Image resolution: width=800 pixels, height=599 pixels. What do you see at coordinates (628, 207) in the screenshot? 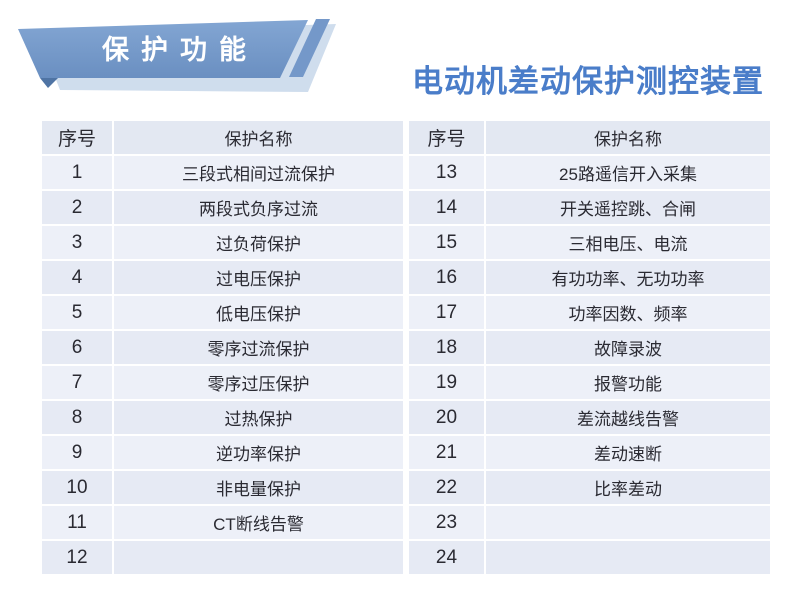
I see `row-name-cell: 开关遥控跳、合闸` at bounding box center [628, 207].